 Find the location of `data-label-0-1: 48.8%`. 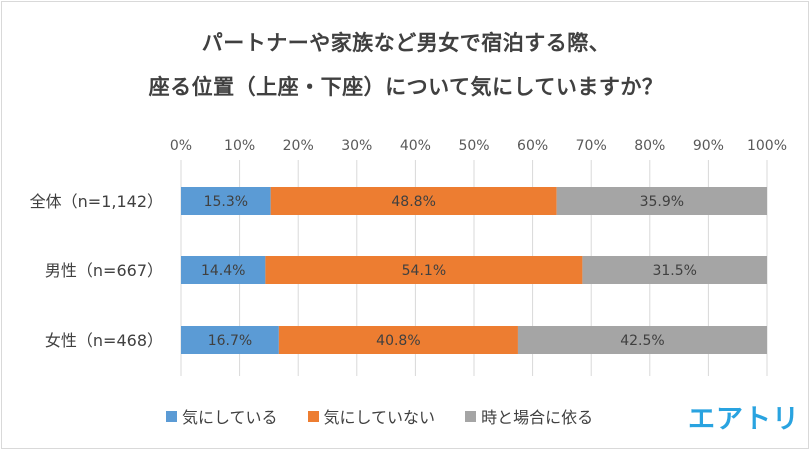

data-label-0-1: 48.8% is located at coordinates (413, 202).